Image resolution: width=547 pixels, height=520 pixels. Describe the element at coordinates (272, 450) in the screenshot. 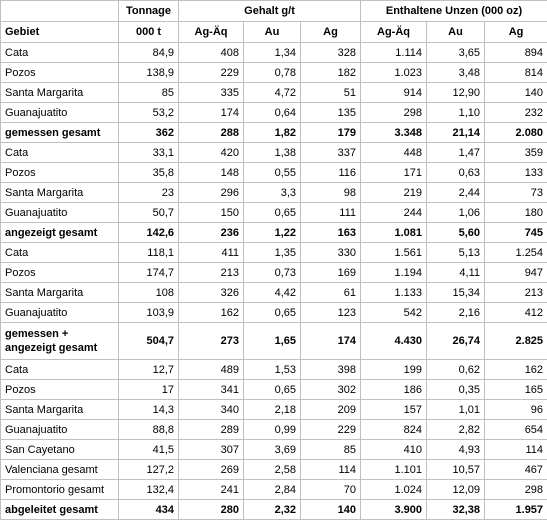

I see `cell: 3,69` at that location.